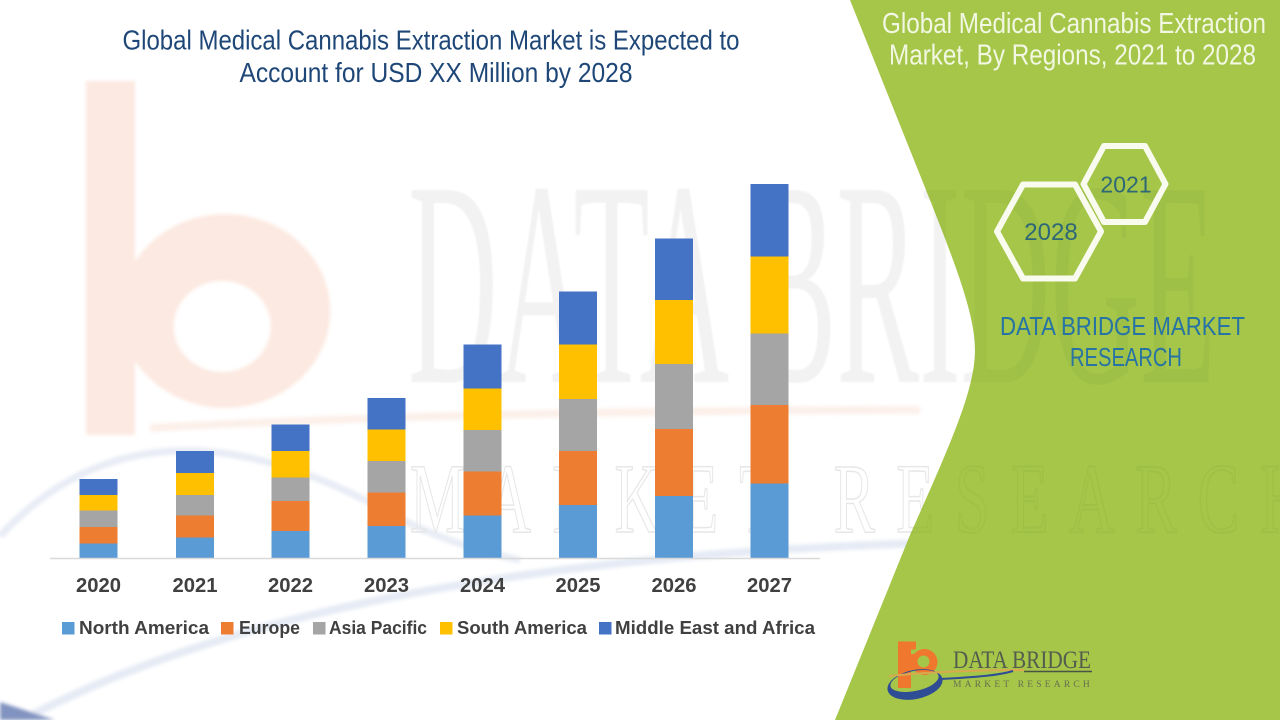 The height and width of the screenshot is (720, 1280). Describe the element at coordinates (1023, 685) in the screenshot. I see `svg-text: MARKET RESEARCH` at that location.